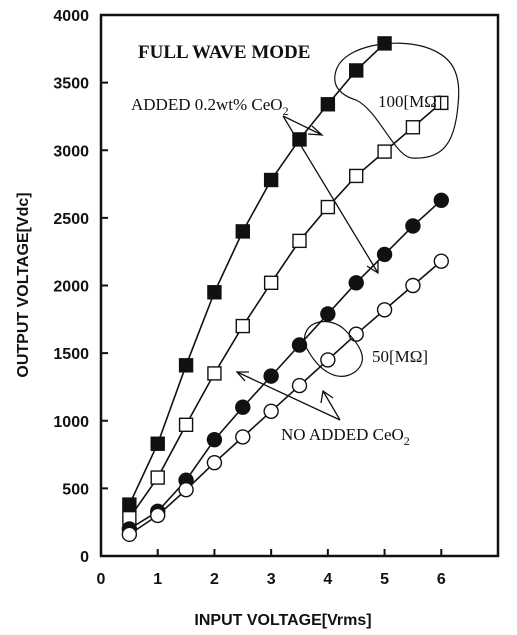 This screenshot has height=635, width=517. What do you see at coordinates (23, 284) in the screenshot?
I see `y-axis-label: OUTPUT VOLTAGE[Vdc]` at bounding box center [23, 284].